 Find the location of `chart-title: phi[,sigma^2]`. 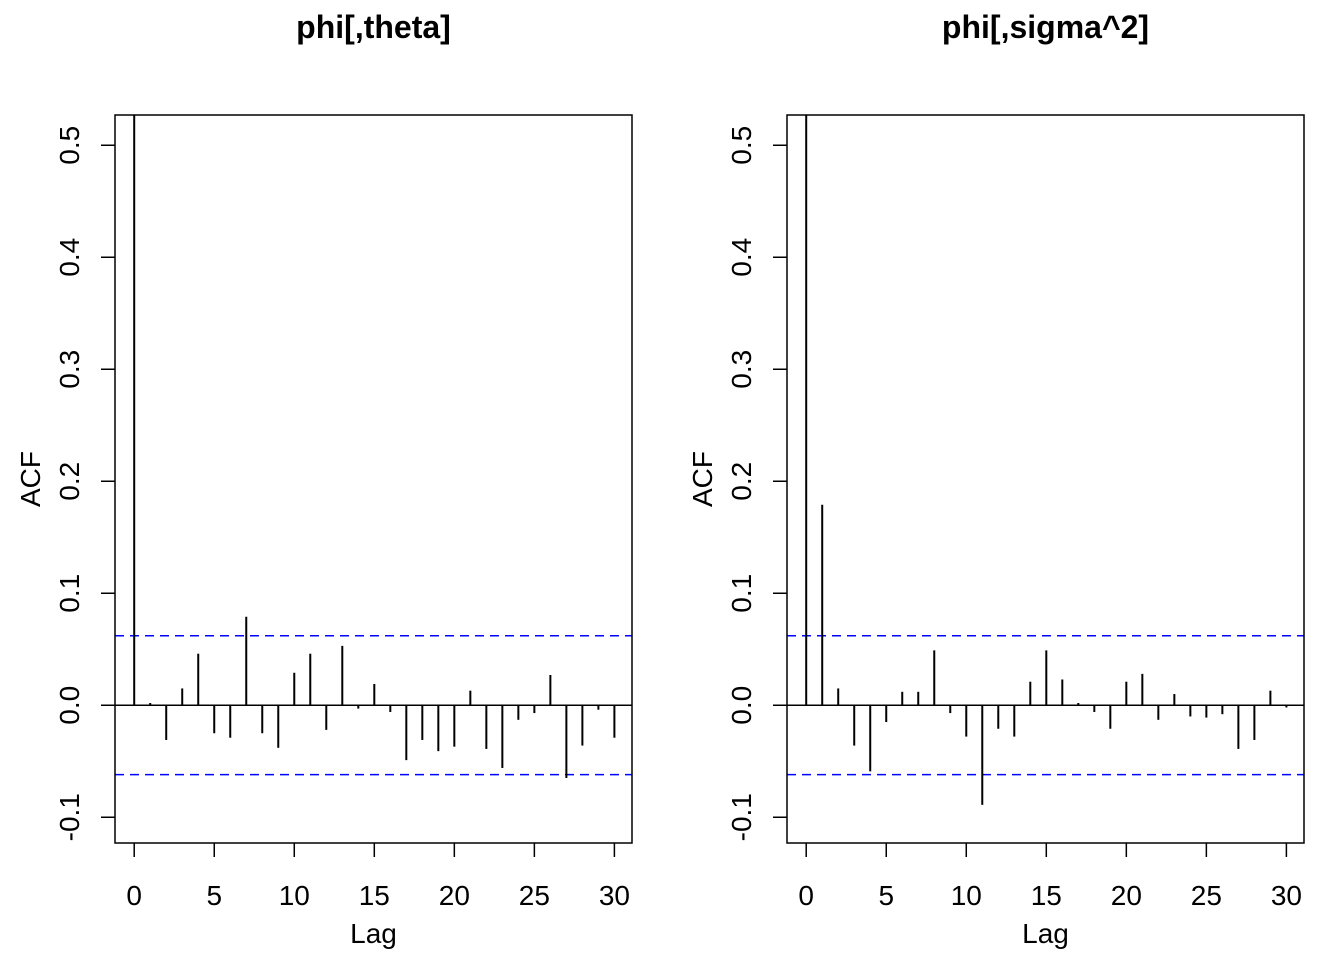

chart-title: phi[,sigma^2] is located at coordinates (1045, 27).